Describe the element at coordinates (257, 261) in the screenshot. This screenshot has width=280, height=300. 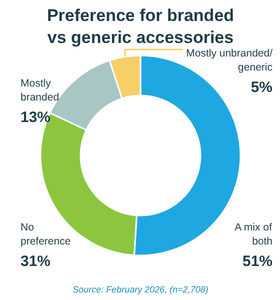
I see `data-label: 51%` at that location.